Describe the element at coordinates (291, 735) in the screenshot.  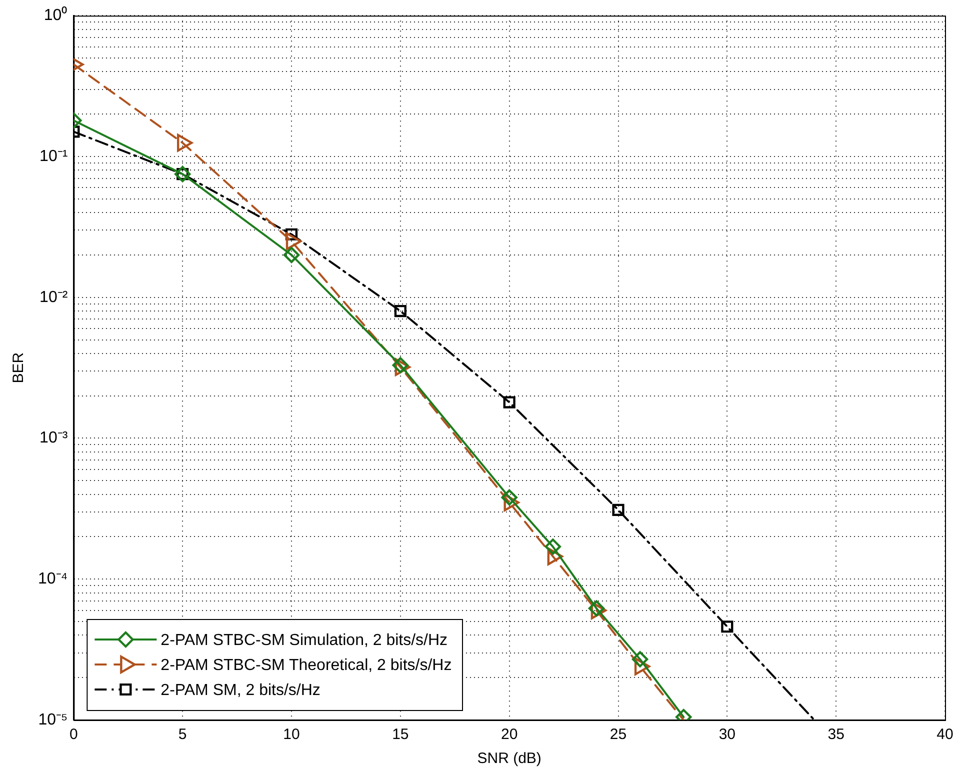
I see `x-tick-label: 10` at that location.